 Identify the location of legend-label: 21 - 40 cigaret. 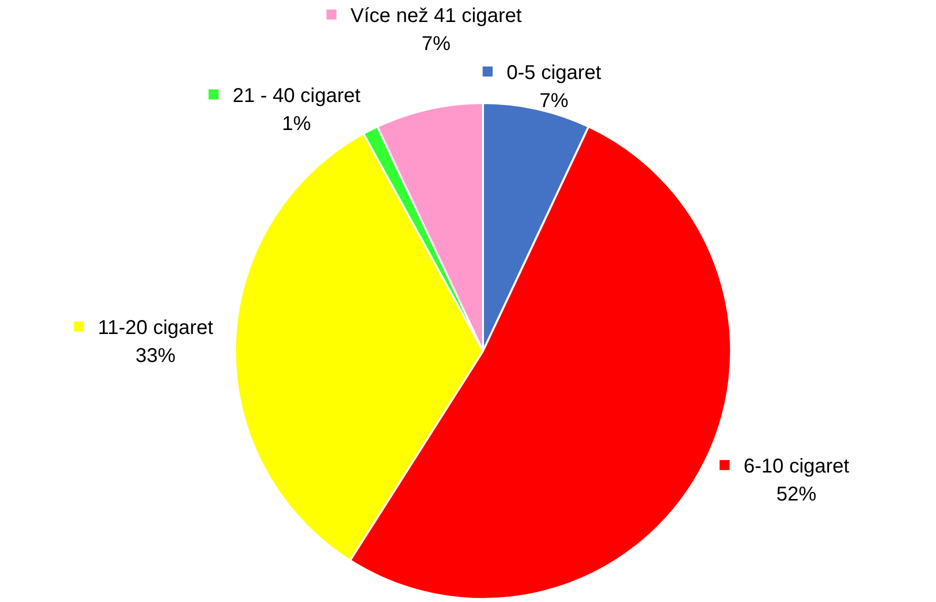
(296, 95).